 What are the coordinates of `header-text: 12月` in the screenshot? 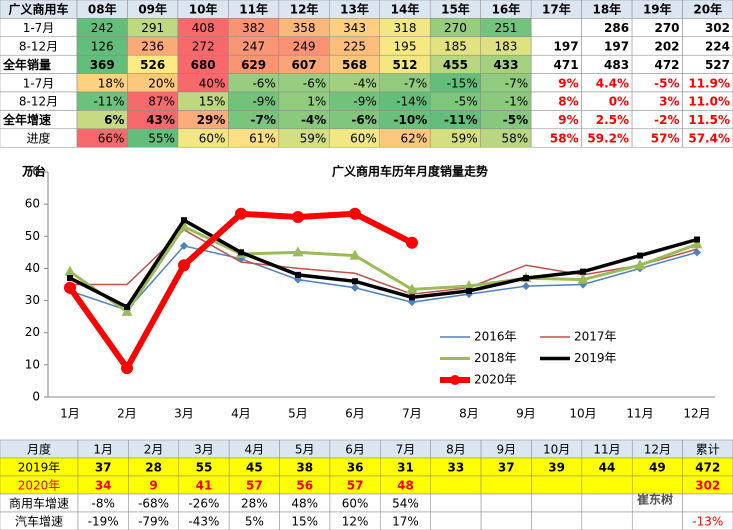 It's located at (657, 450).